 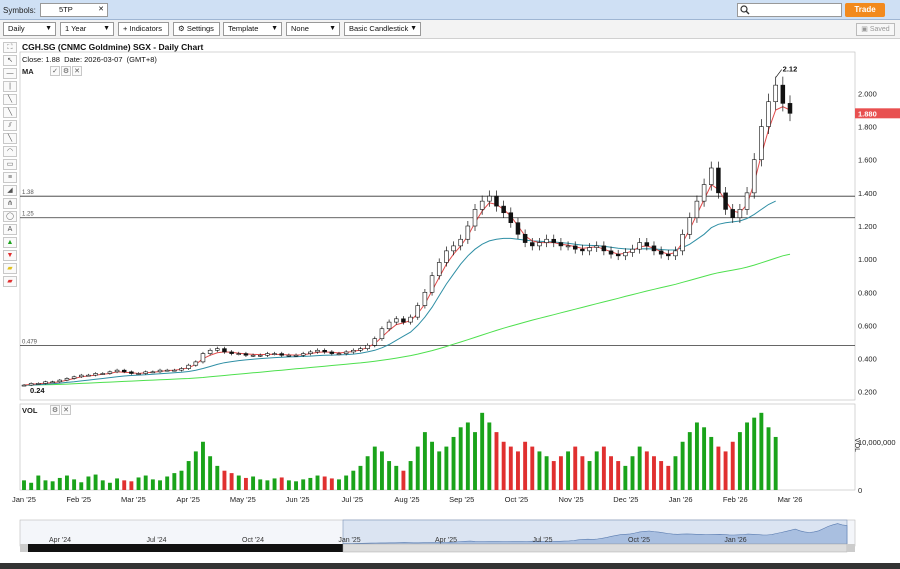 What do you see at coordinates (851, 548) in the screenshot?
I see `scroll-right-button` at bounding box center [851, 548].